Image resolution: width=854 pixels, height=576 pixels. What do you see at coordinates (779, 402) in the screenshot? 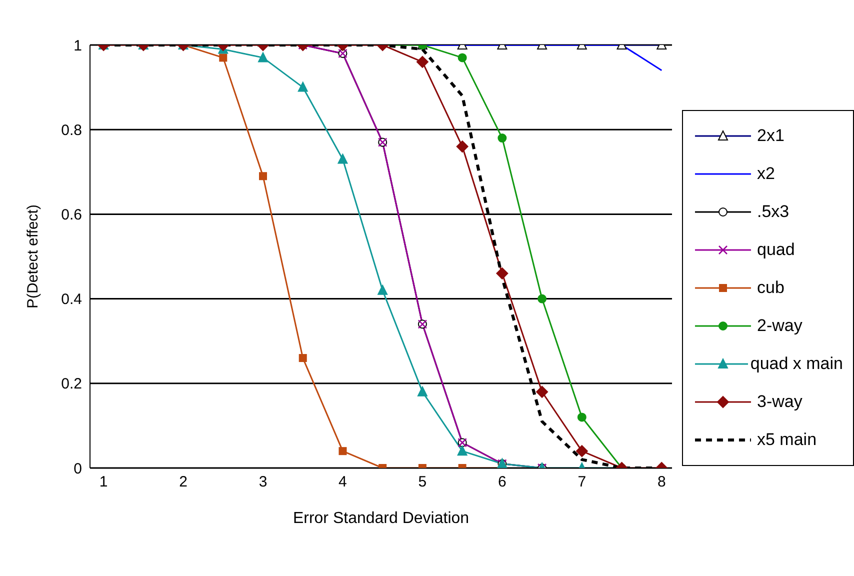
I see `legend-label: 3-way` at bounding box center [779, 402].